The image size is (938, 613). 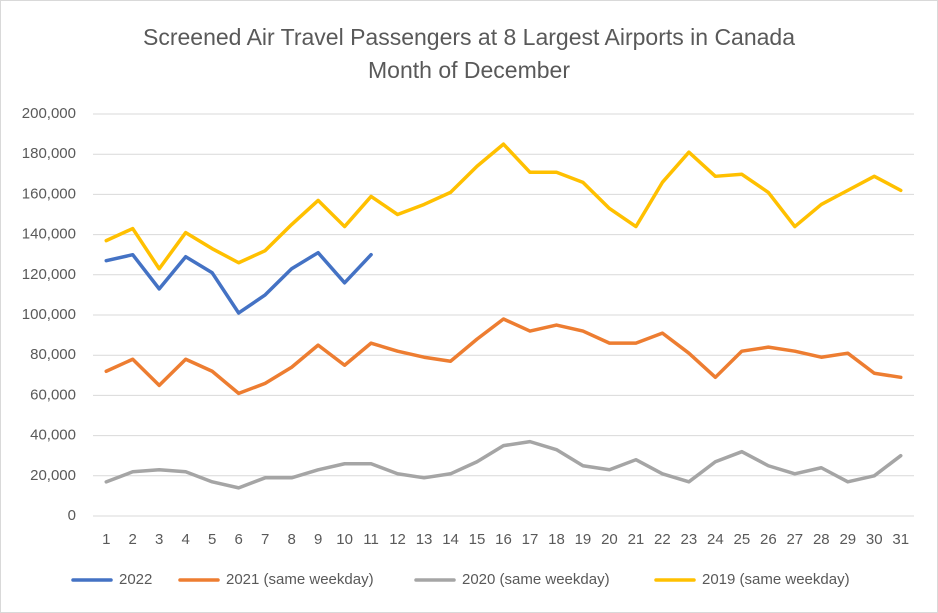 I want to click on y-tick-label: 0, so click(x=72, y=515).